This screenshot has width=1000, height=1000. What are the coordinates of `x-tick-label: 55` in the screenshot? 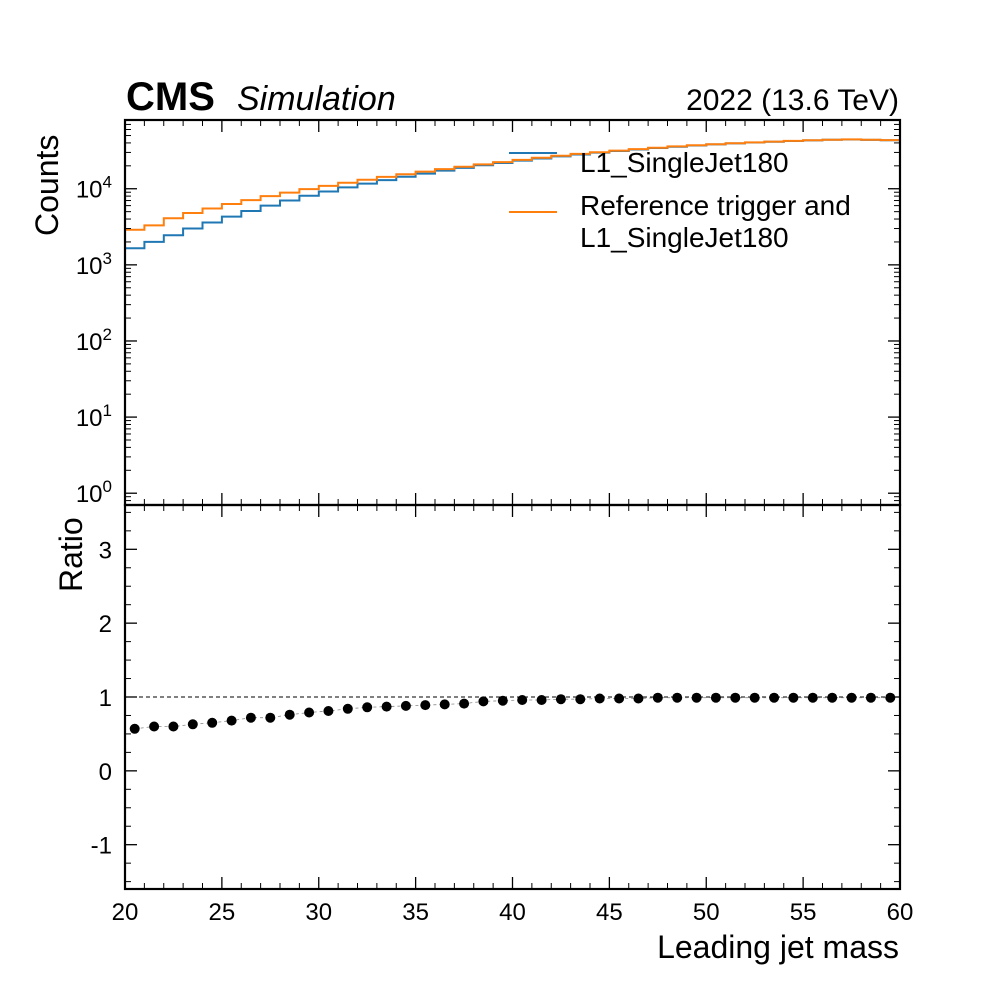 It's located at (803, 912).